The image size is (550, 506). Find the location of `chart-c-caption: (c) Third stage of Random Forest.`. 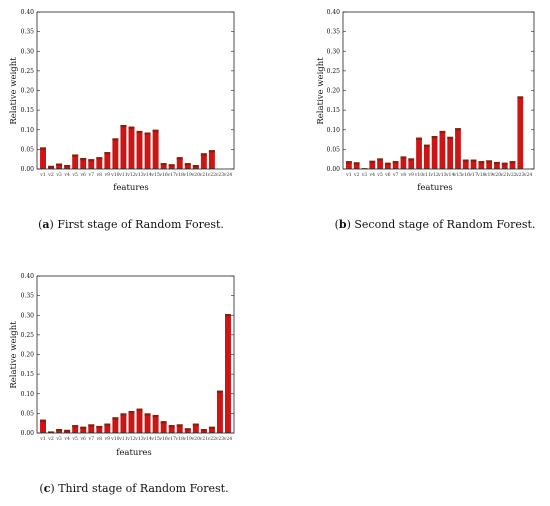

chart-c-caption: (c) Third stage of Random Forest. is located at coordinates (133, 488).